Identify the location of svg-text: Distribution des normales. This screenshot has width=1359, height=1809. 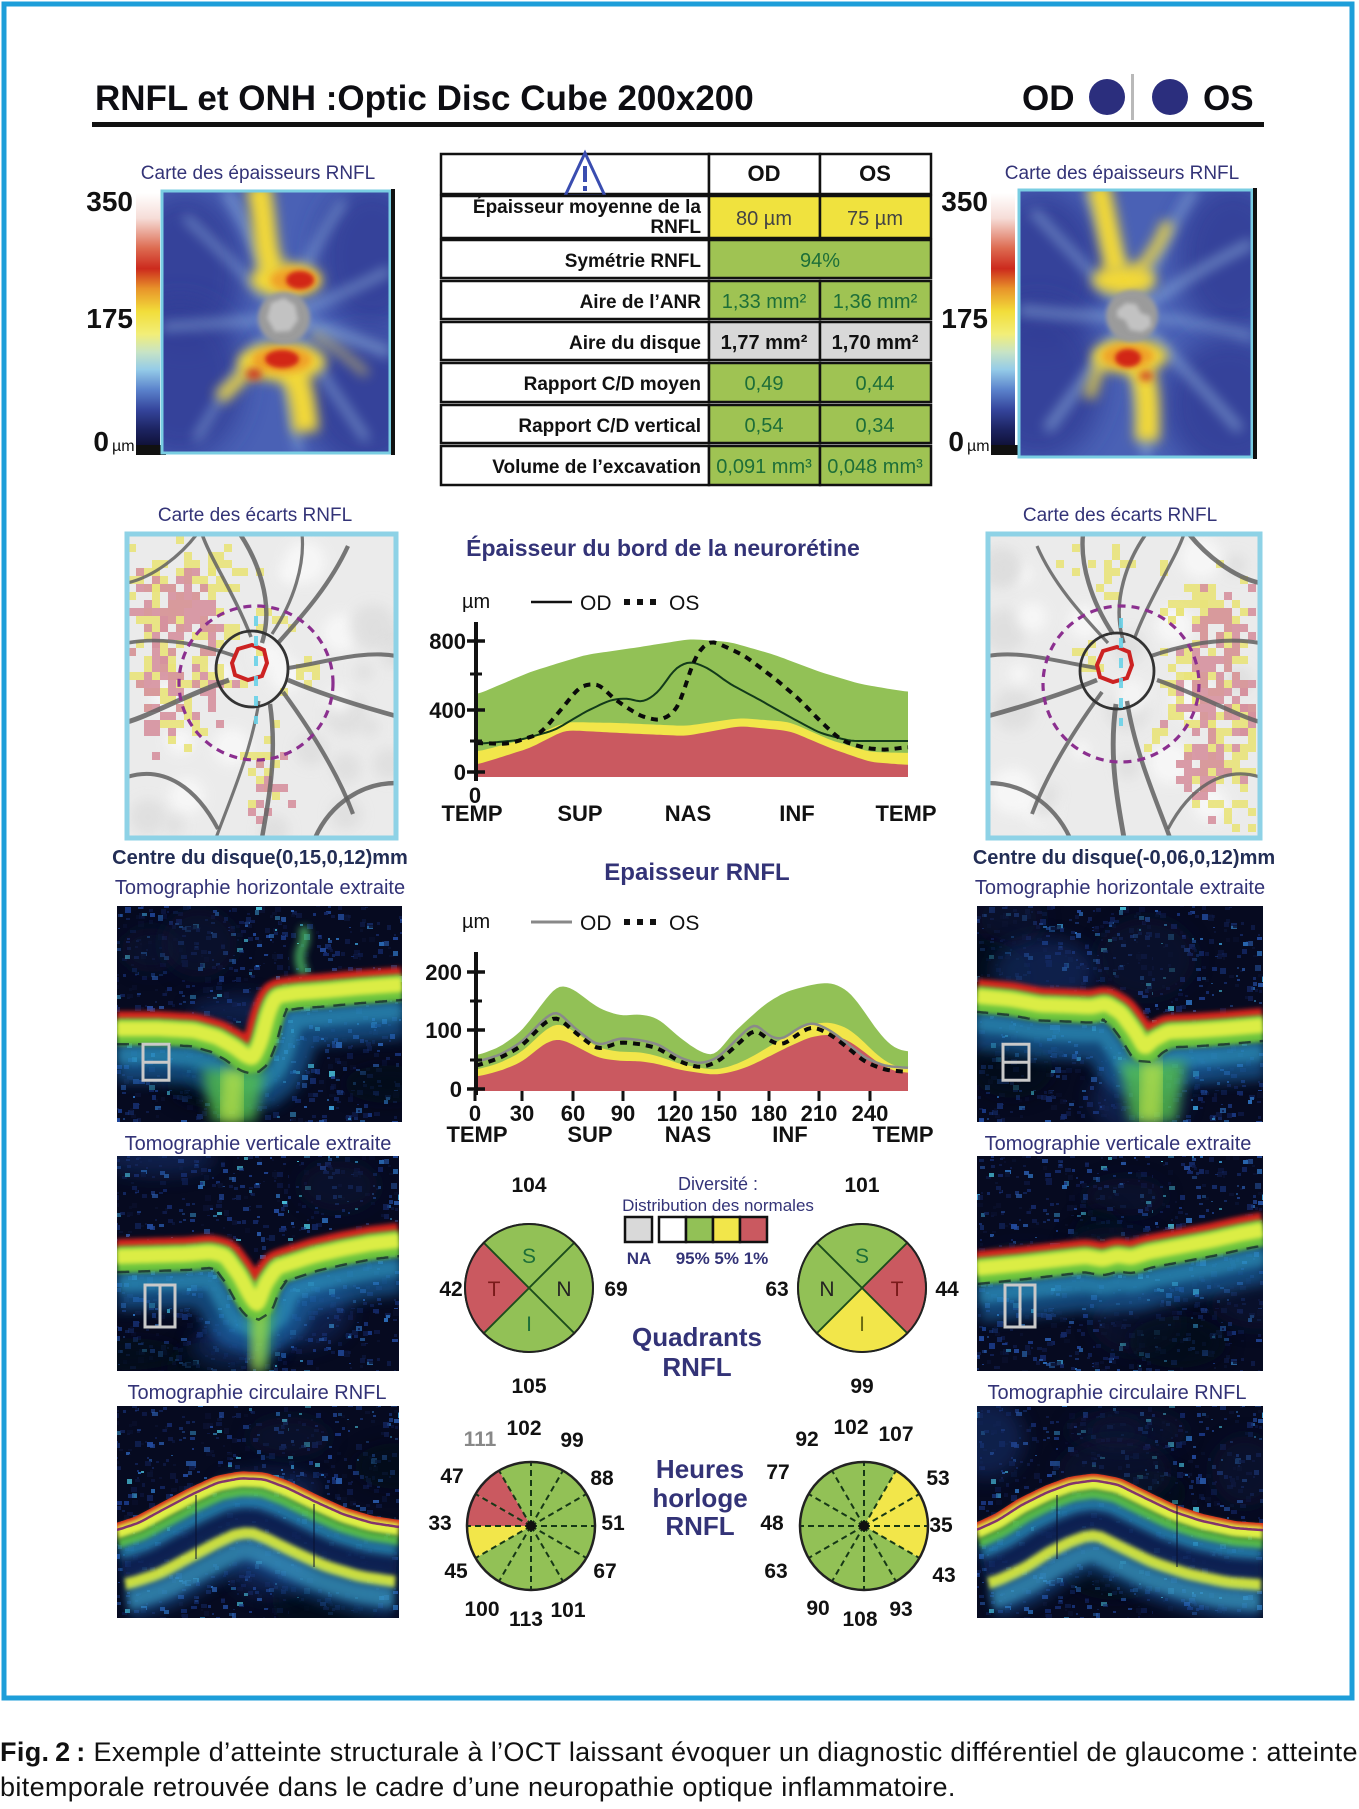
(718, 1205).